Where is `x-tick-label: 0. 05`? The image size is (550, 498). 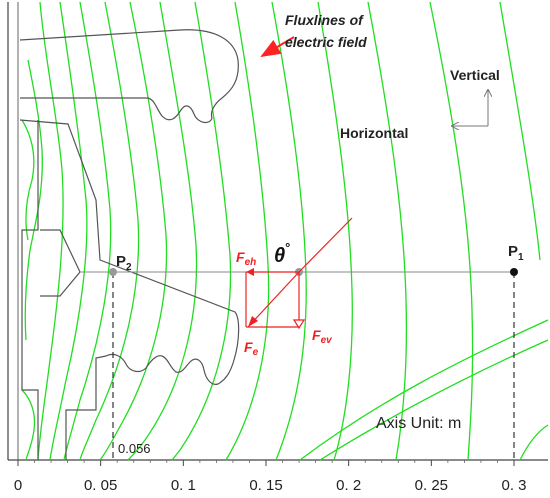
x-tick-label: 0. 05 is located at coordinates (100, 485).